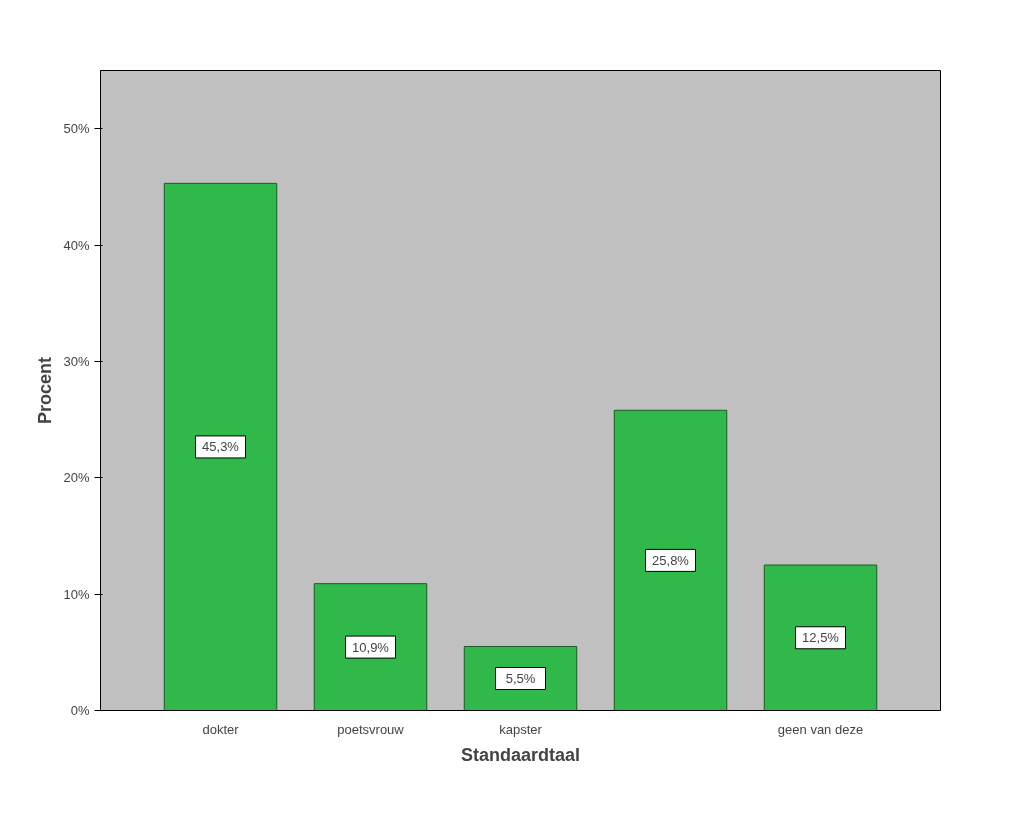 The height and width of the screenshot is (823, 1017). I want to click on y-tick-label: 0%, so click(80, 710).